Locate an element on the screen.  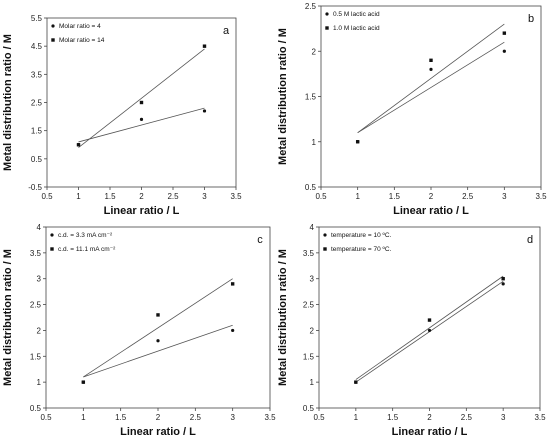
legend-label: Molar ratio = 14 is located at coordinates (82, 40).